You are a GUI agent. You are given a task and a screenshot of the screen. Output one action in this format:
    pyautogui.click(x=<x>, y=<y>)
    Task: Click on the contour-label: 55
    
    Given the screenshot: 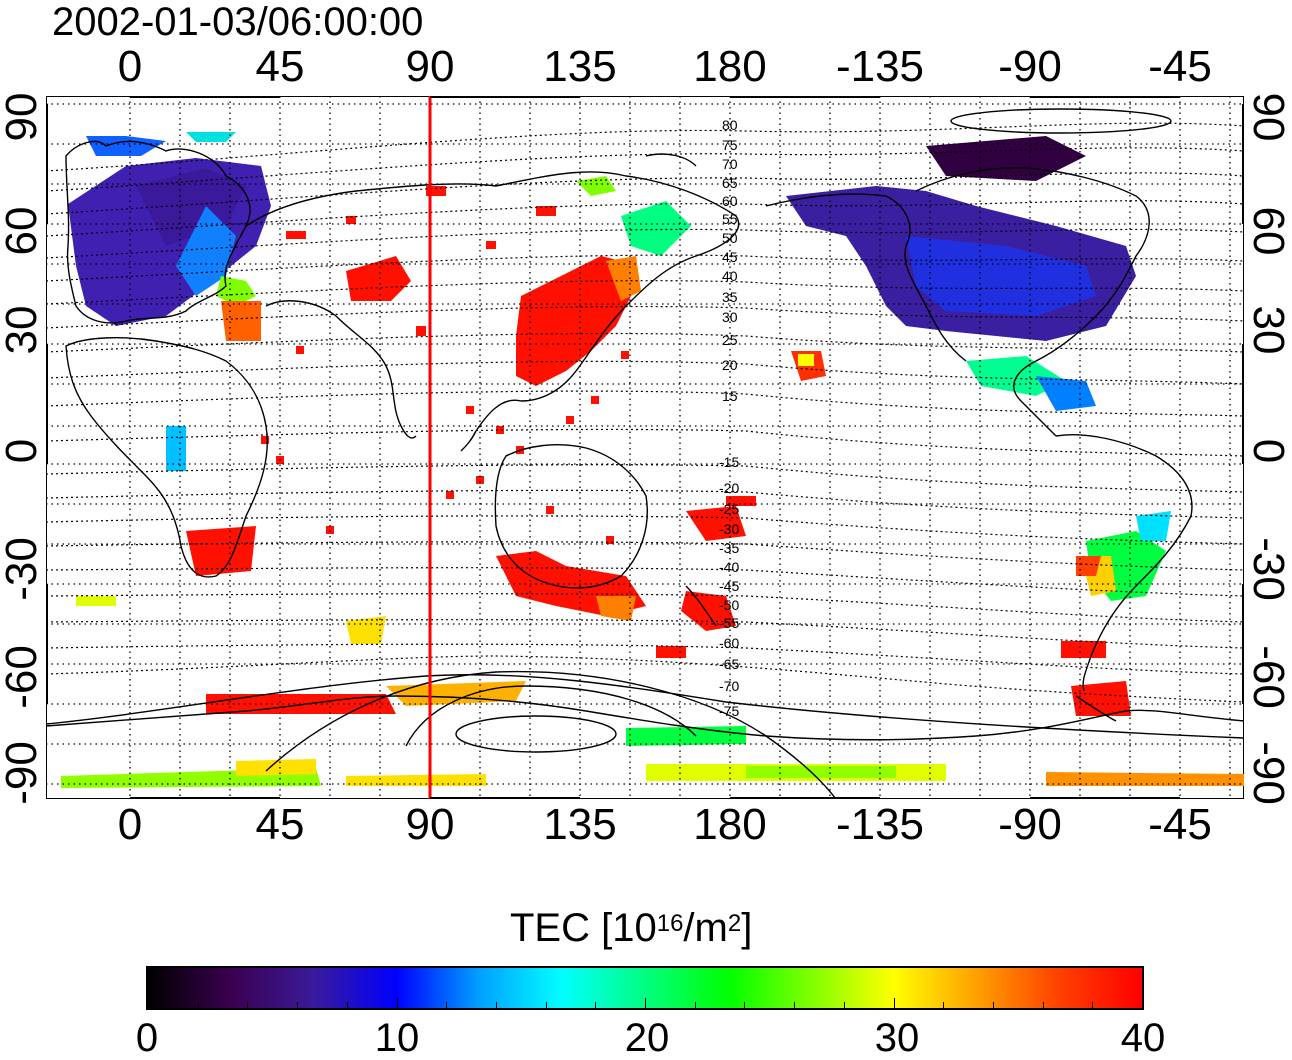 What is the action you would take?
    pyautogui.click(x=730, y=219)
    